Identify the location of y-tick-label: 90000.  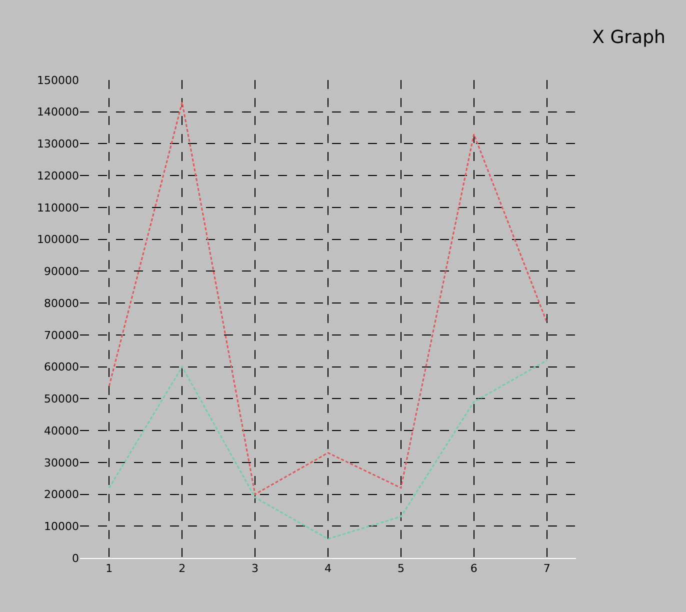
(61, 271).